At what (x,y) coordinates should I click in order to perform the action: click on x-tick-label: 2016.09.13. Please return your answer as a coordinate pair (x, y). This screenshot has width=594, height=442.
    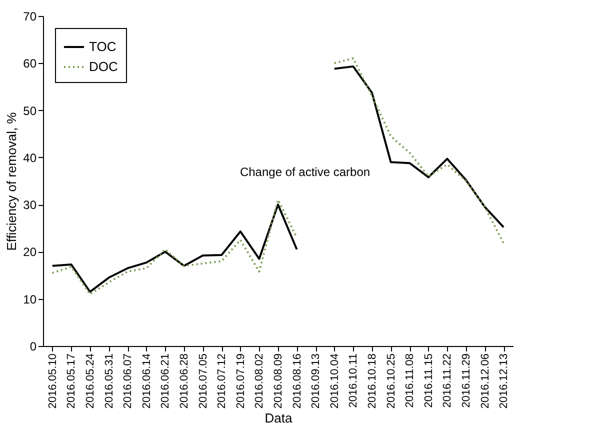
    Looking at the image, I should click on (316, 381).